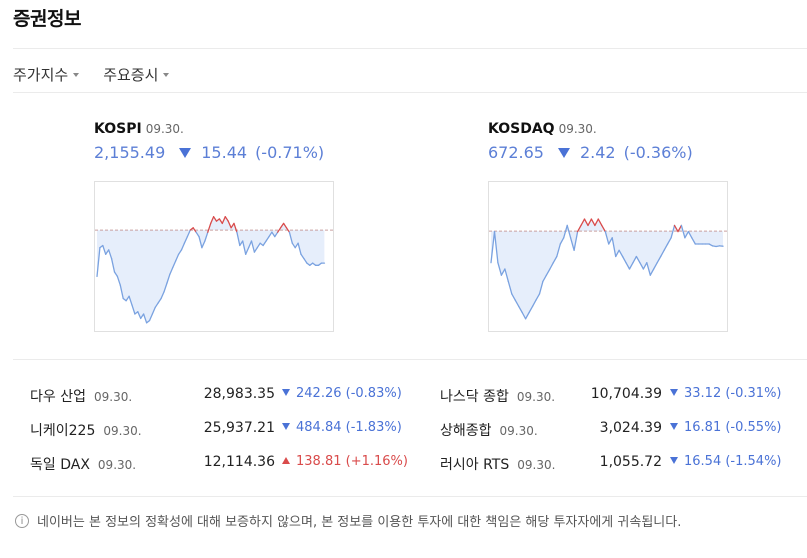 Image resolution: width=807 pixels, height=558 pixels. Describe the element at coordinates (615, 464) in the screenshot. I see `quote-row: 러시아 RTS 09.30. 1,055.72 16.54 (-1.54%)` at that location.